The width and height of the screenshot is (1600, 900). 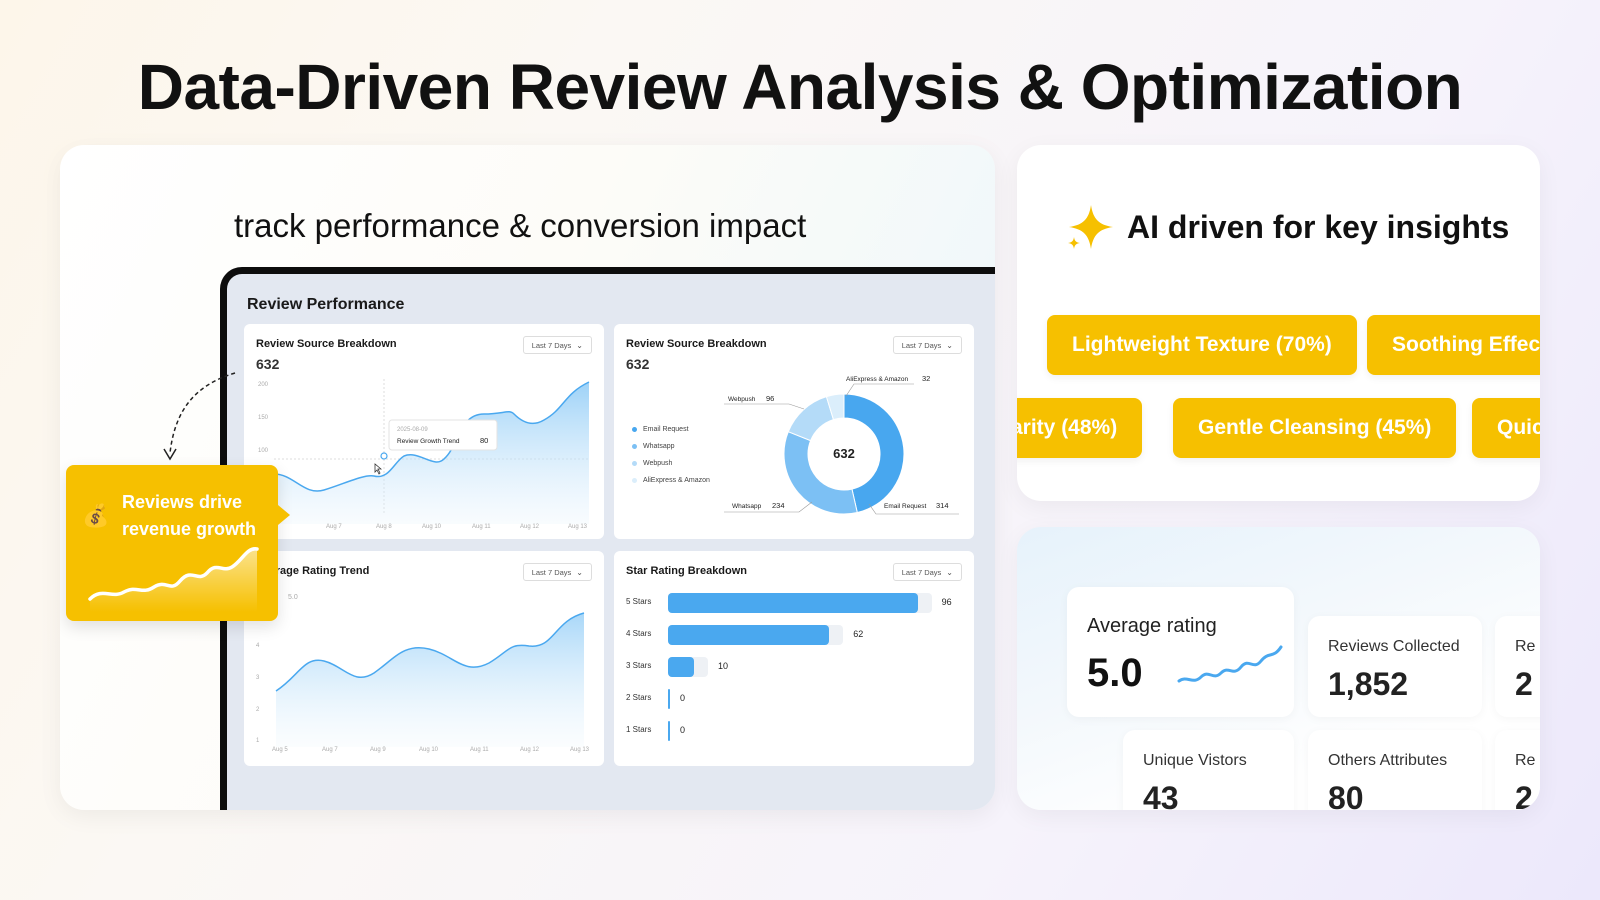 What do you see at coordinates (199, 416) in the screenshot?
I see `dashed-arrow-icon` at bounding box center [199, 416].